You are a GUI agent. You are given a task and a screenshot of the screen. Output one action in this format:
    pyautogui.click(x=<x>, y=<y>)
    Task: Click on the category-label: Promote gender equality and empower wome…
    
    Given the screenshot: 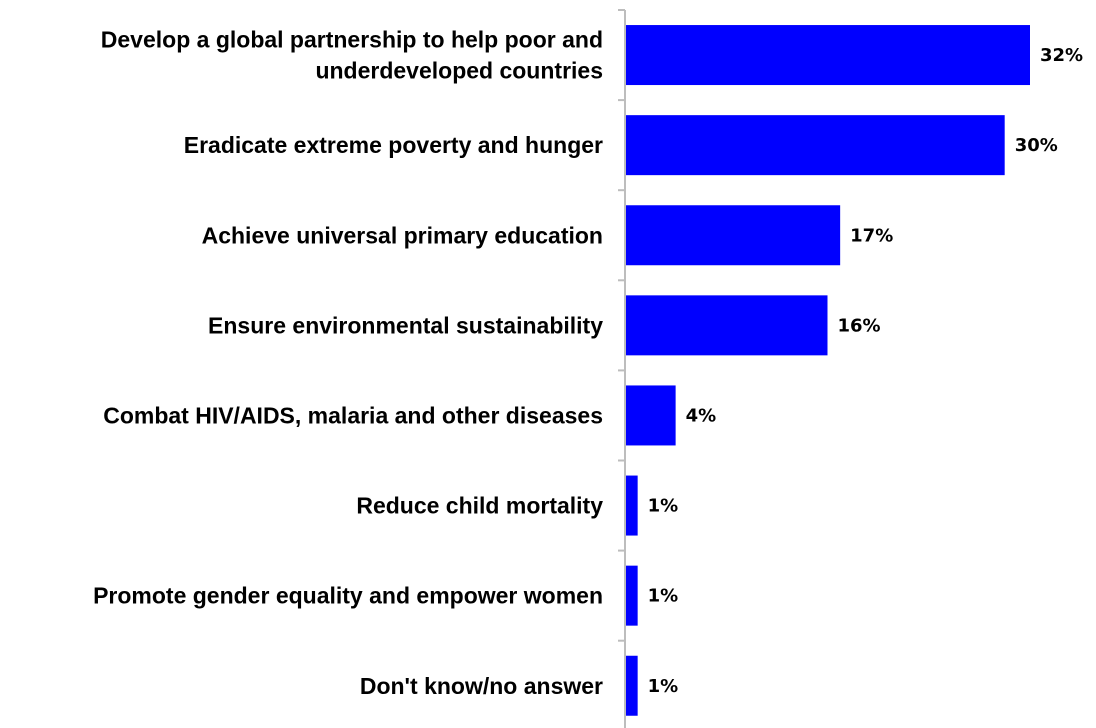 What is the action you would take?
    pyautogui.click(x=348, y=596)
    